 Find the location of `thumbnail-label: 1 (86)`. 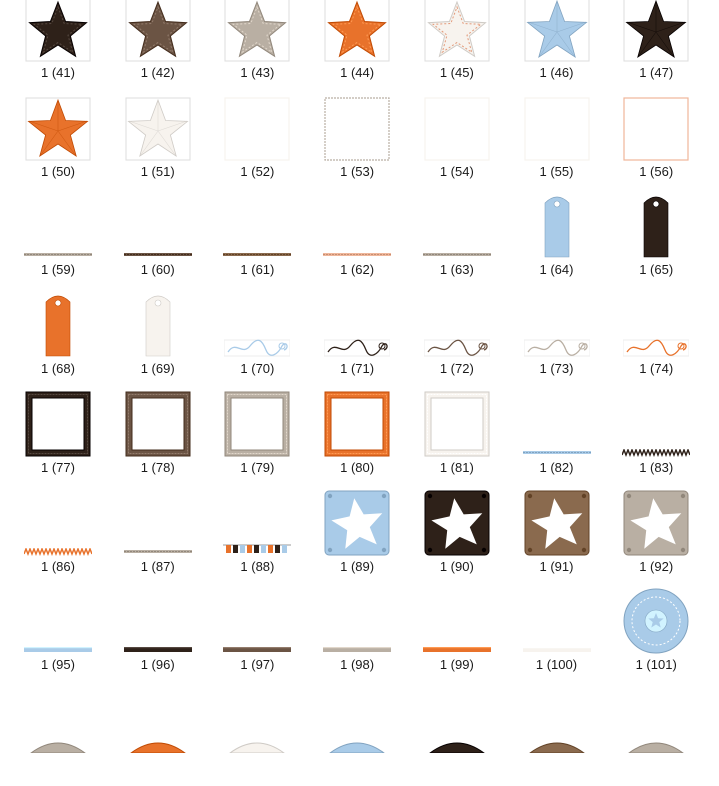

thumbnail-label: 1 (86) is located at coordinates (58, 566).